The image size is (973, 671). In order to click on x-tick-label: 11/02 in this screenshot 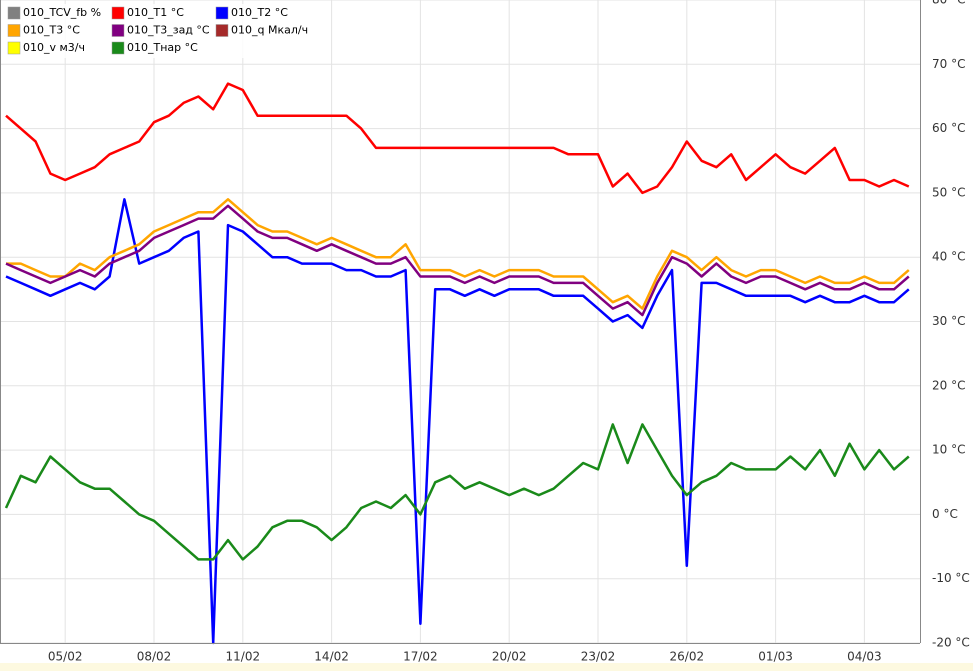, I will do `click(243, 657)`.